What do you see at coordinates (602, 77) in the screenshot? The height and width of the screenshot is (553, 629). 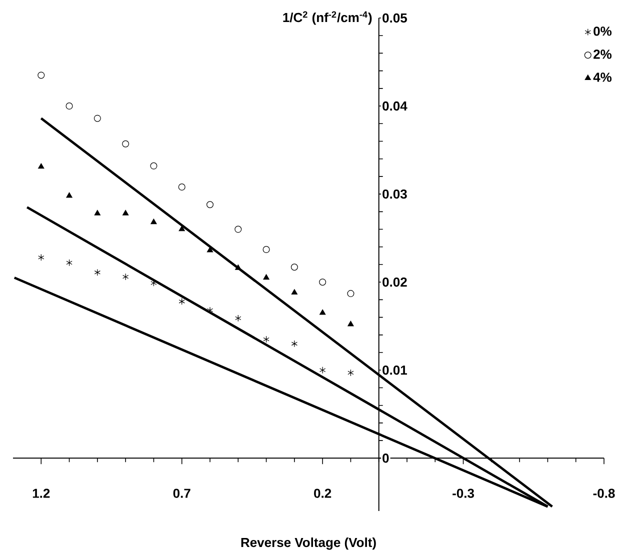 I see `legend-label: 4%` at bounding box center [602, 77].